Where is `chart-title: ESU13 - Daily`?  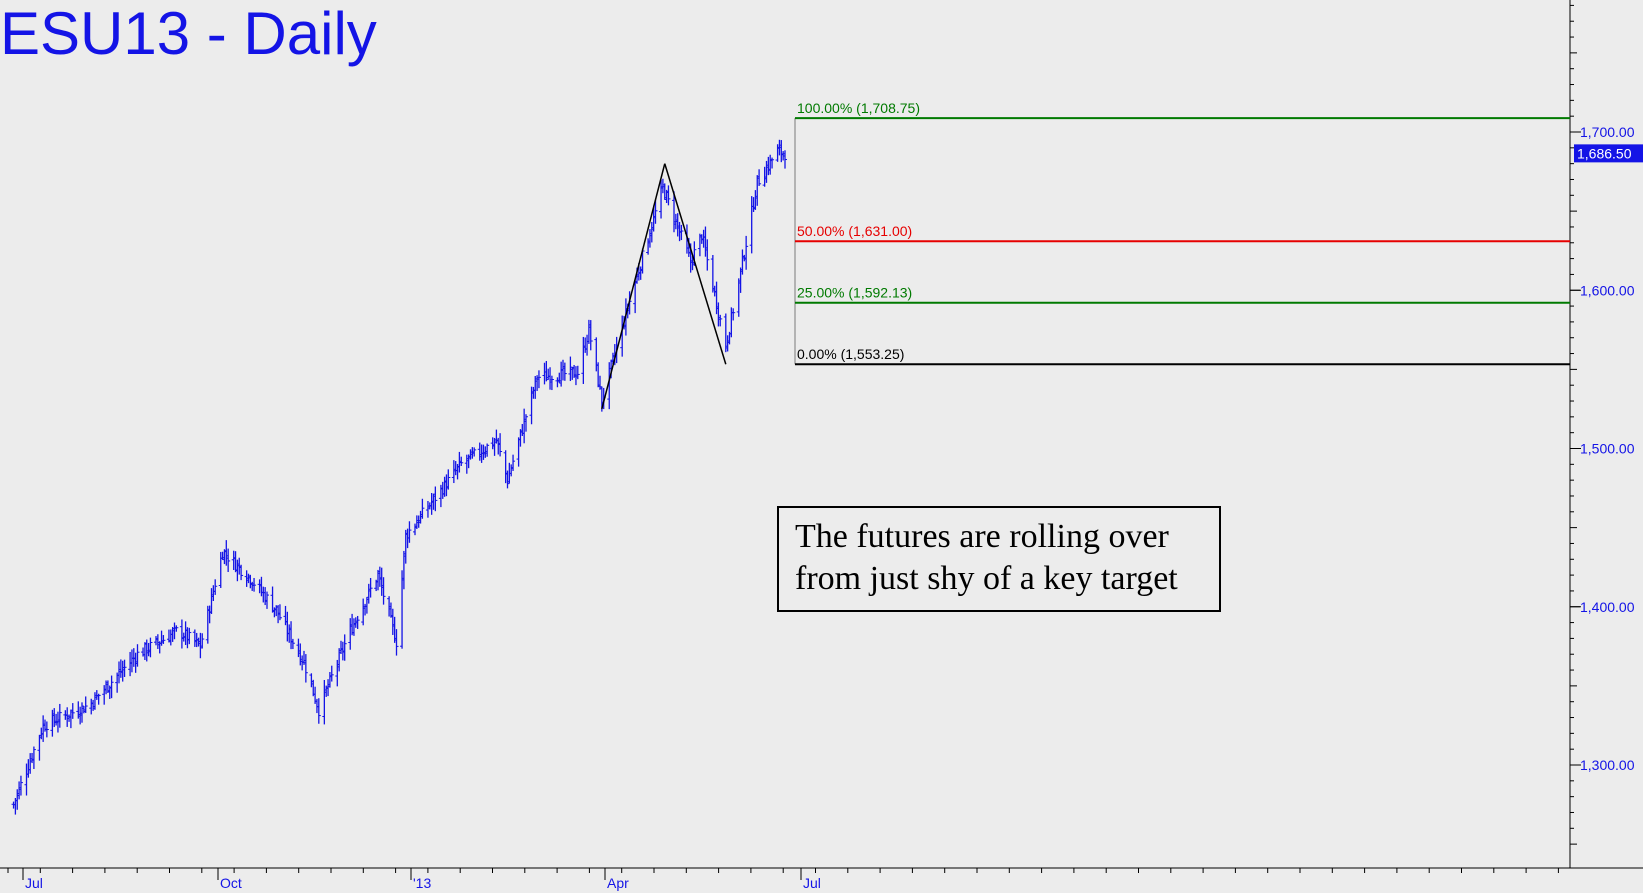
chart-title: ESU13 - Daily is located at coordinates (188, 33).